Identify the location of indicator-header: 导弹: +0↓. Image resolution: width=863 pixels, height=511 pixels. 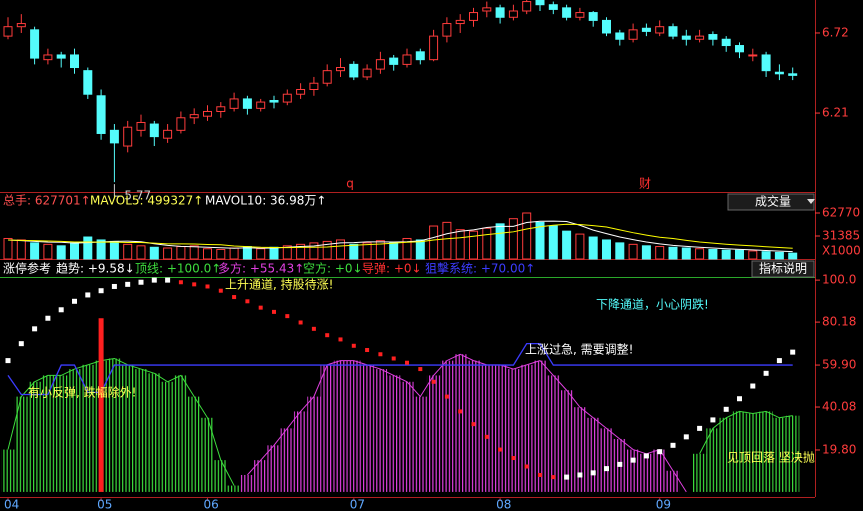
(392, 269).